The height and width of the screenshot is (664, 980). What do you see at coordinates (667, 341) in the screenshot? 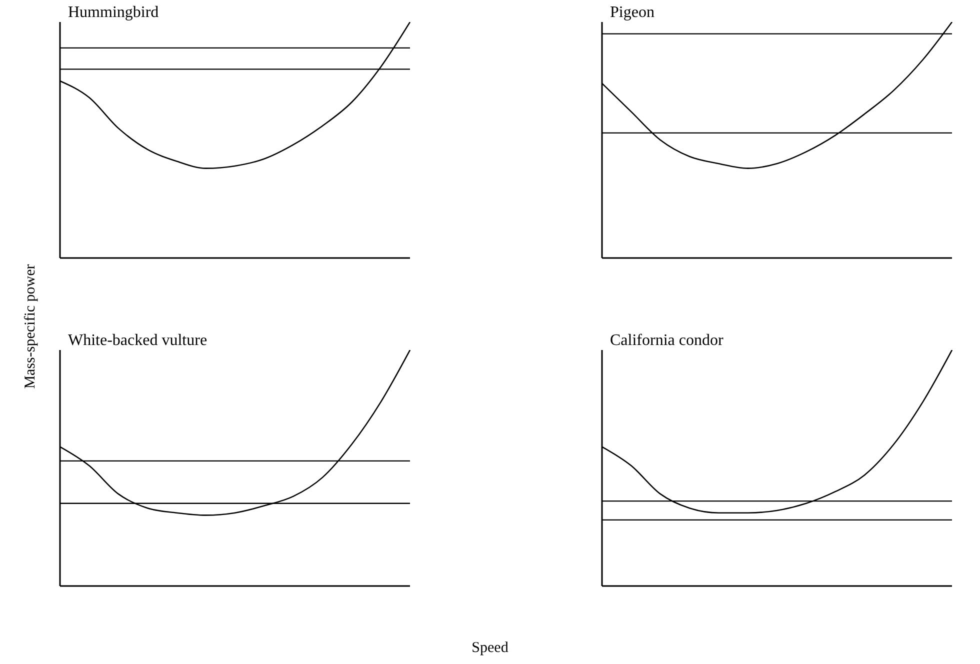
I see `chart-title: California condor` at bounding box center [667, 341].